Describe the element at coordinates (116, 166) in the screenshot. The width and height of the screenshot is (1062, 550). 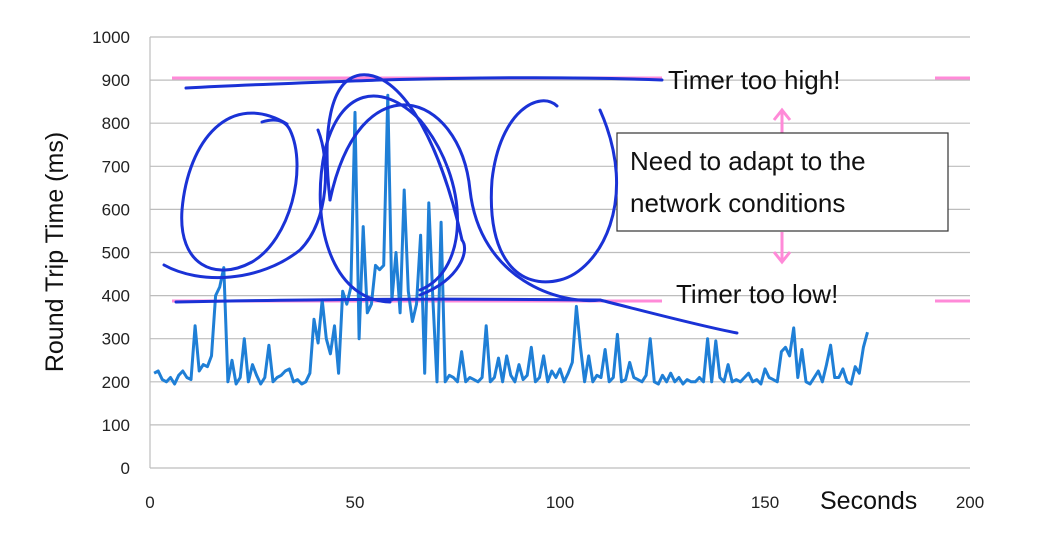
I see `y-tick-label: 700` at that location.